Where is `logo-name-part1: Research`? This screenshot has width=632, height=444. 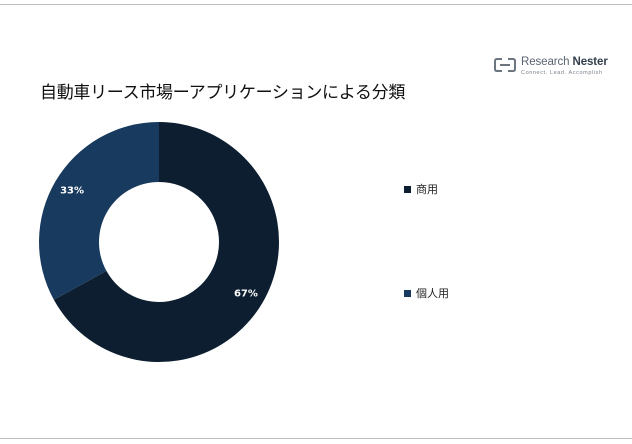
logo-name-part1: Research is located at coordinates (547, 62).